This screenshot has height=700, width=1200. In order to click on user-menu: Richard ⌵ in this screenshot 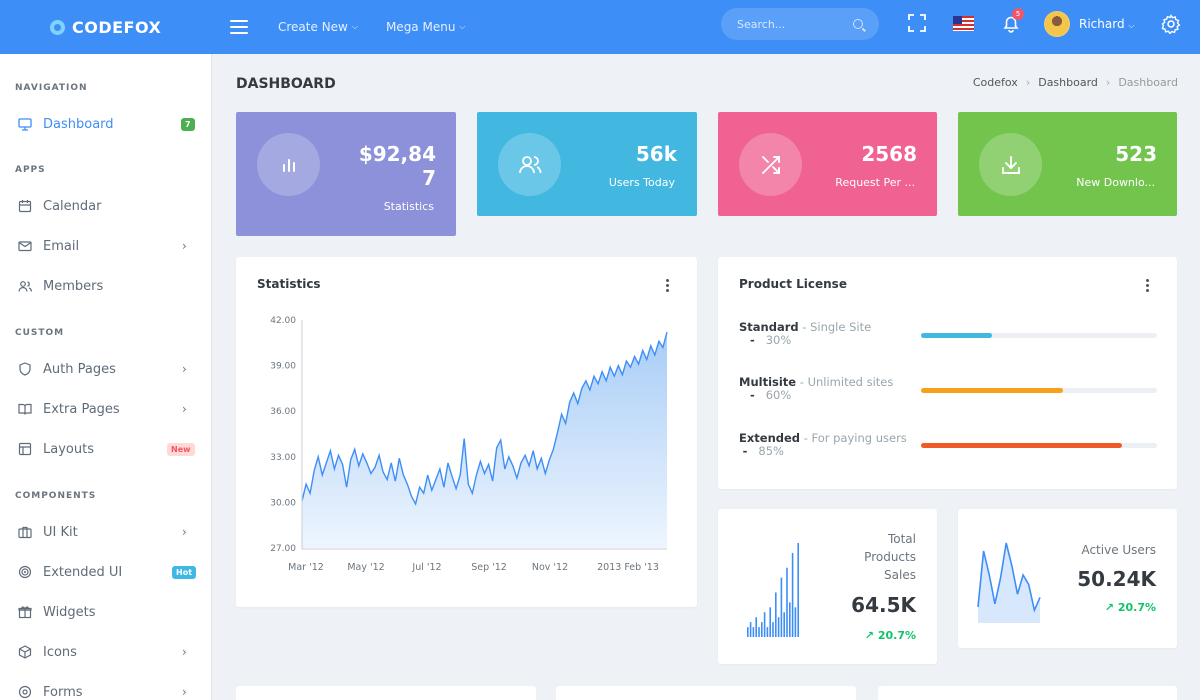, I will do `click(1107, 24)`.